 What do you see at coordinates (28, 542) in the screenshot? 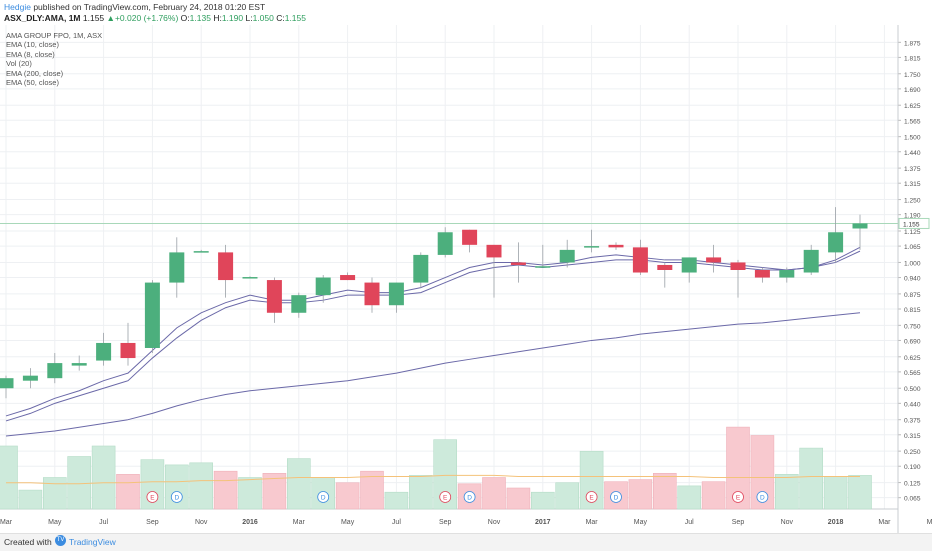
I see `created-with-text: Created with` at bounding box center [28, 542].